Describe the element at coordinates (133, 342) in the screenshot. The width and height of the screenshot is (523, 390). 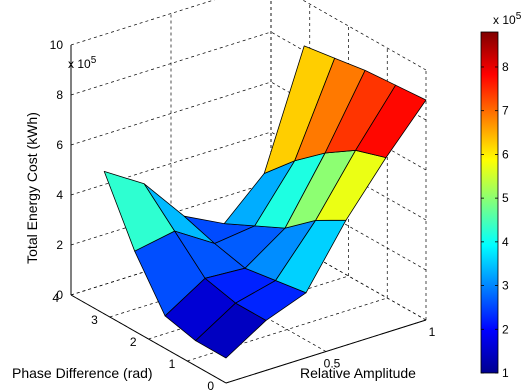
I see `y-tick-label: 2` at that location.